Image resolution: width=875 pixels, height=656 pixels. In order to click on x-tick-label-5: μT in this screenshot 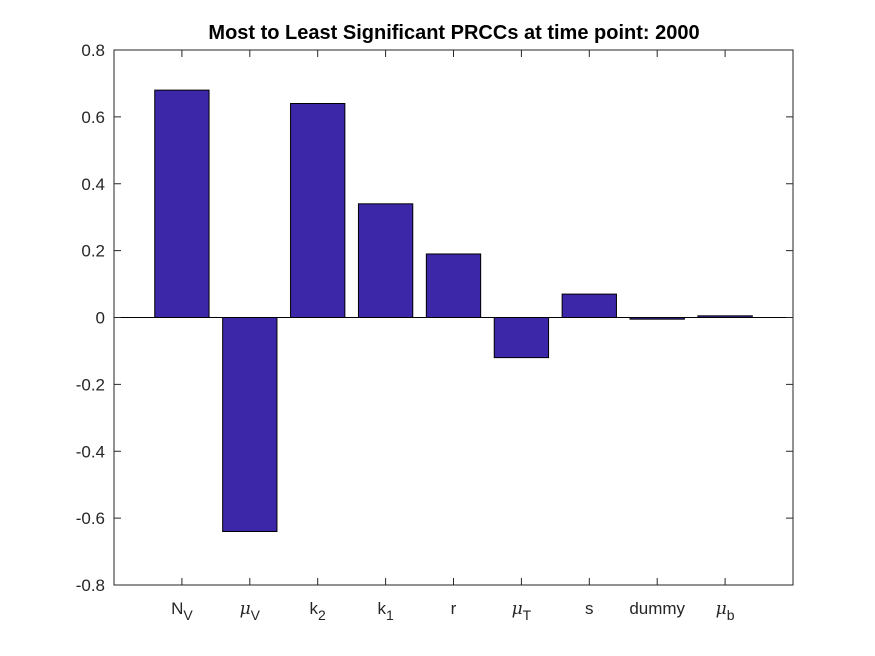, I will do `click(522, 611)`.